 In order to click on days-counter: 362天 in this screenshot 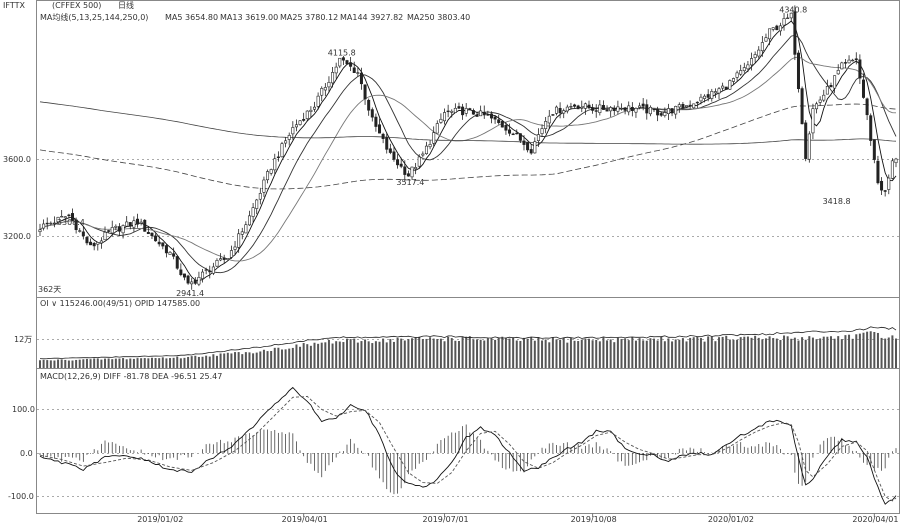, I will do `click(49, 289)`.